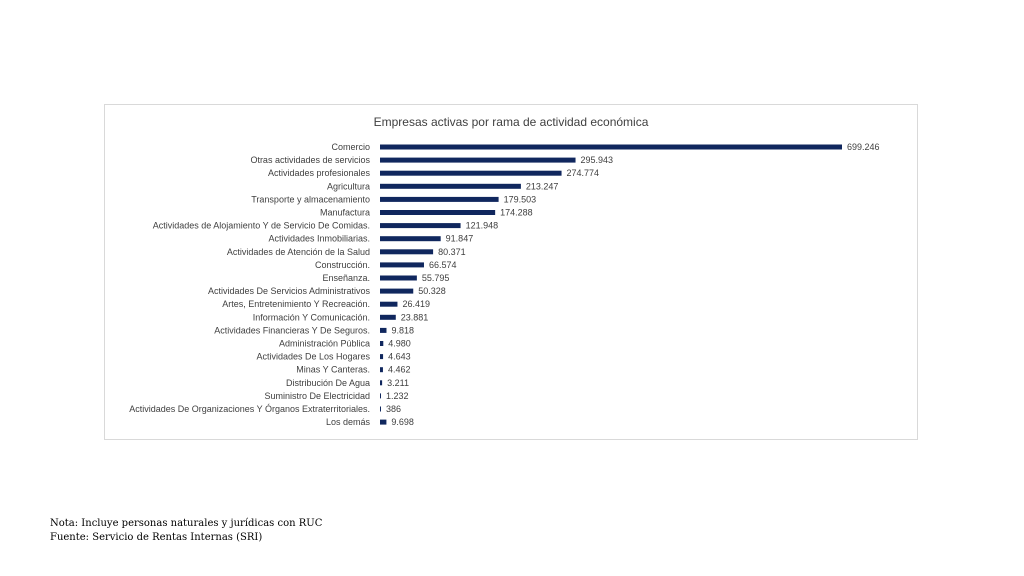 Image resolution: width=1024 pixels, height=576 pixels. I want to click on category-label: Artes, Entretenimiento Y Recreación., so click(296, 304).